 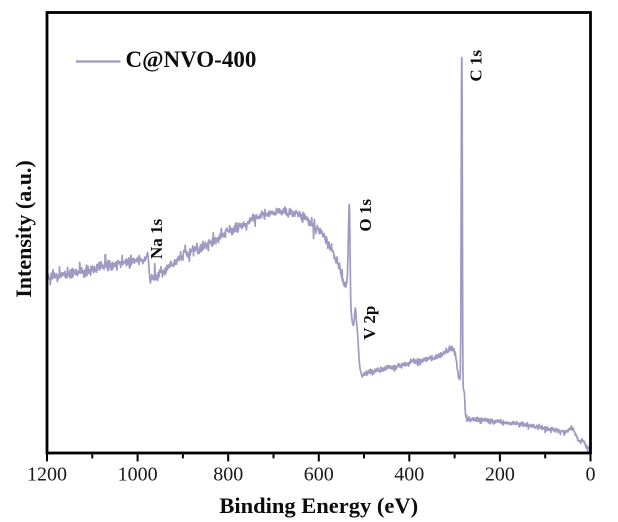 I want to click on svg-text: Binding Energy (eV), so click(x=318, y=505).